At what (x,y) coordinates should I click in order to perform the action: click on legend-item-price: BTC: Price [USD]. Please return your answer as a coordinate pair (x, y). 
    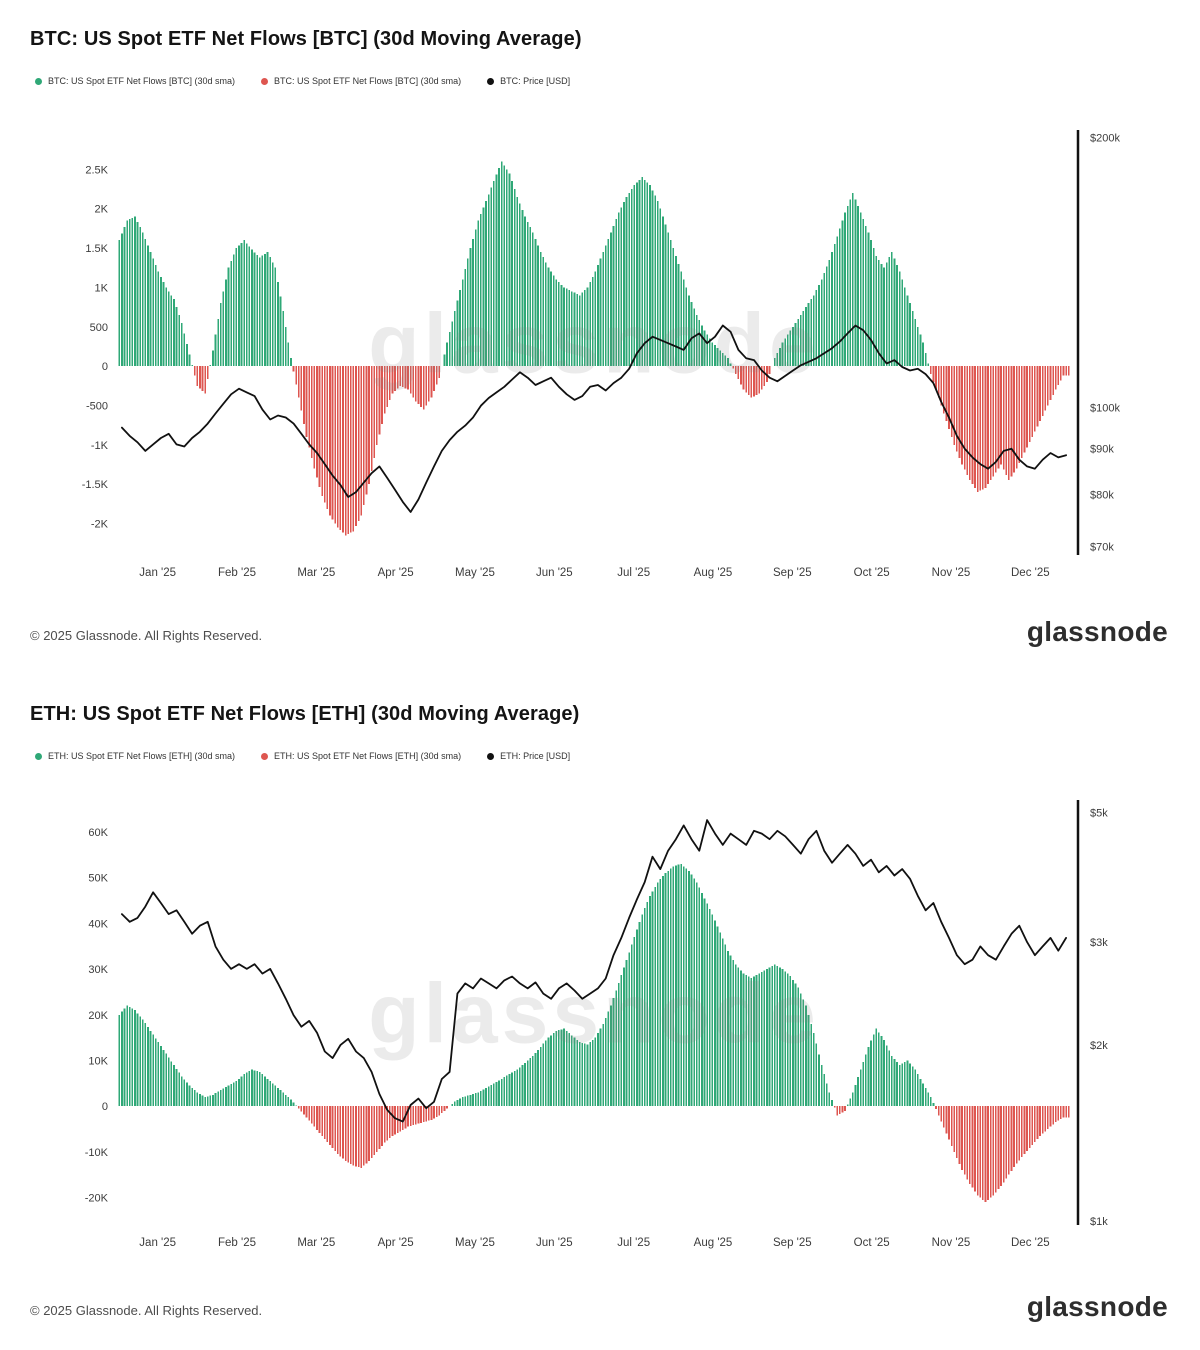
    Looking at the image, I should click on (528, 81).